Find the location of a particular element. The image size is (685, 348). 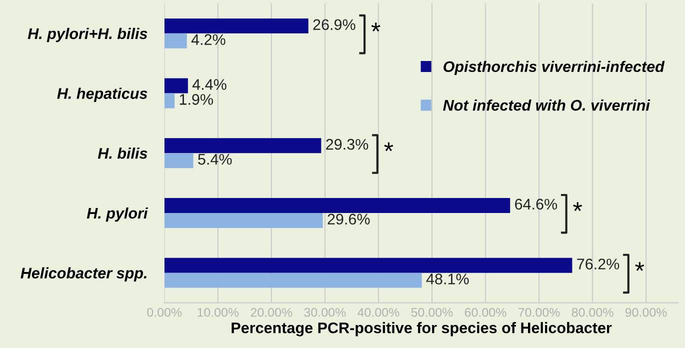

y-tick-label: H. pylori is located at coordinates (117, 214).